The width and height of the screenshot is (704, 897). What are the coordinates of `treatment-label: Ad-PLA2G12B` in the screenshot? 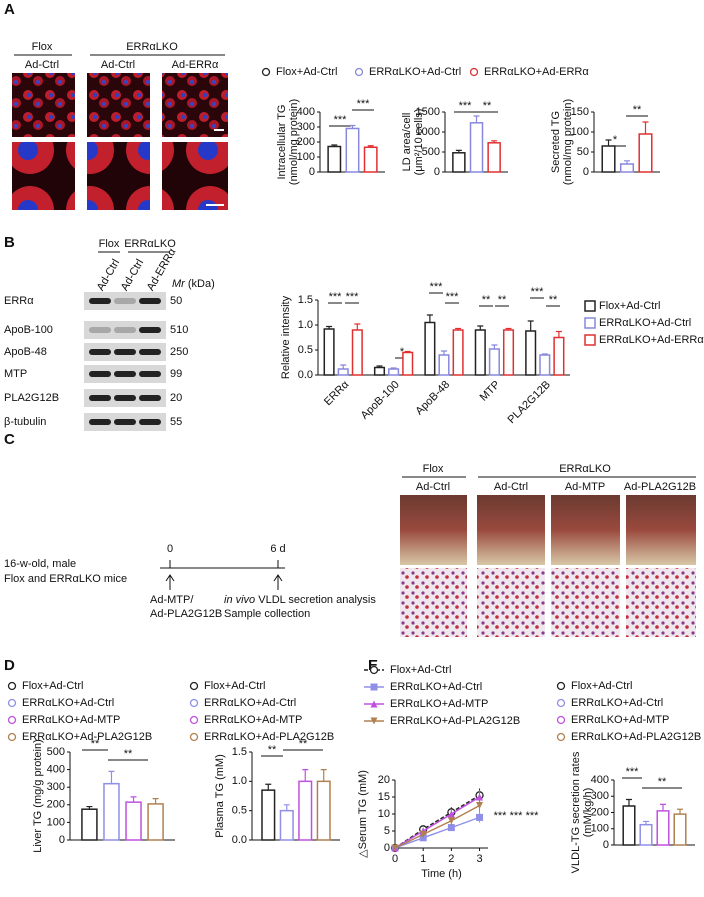 It's located at (186, 614).